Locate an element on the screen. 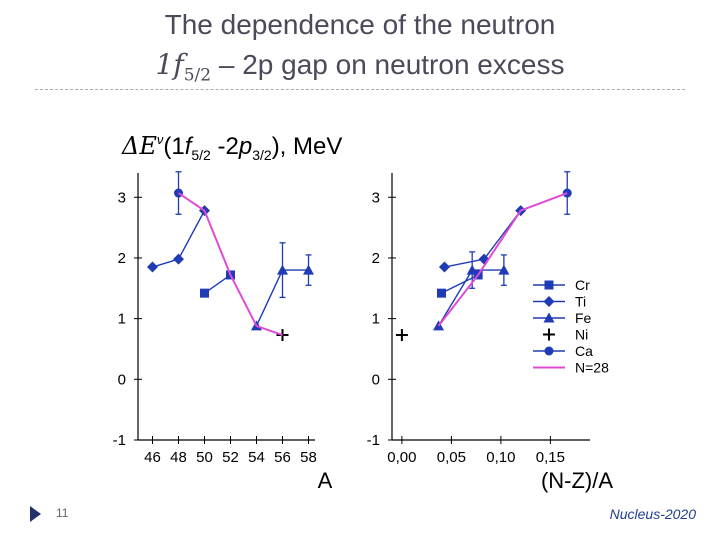 The height and width of the screenshot is (540, 720). title-line-2: 1f5/2 – 2p gap on neutron excess is located at coordinates (360, 70).